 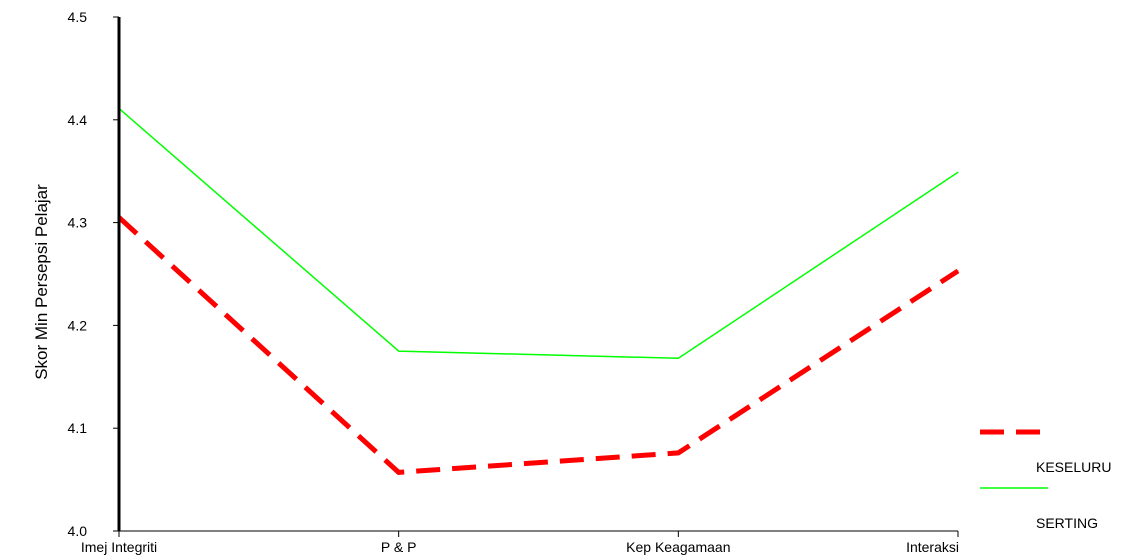 What do you see at coordinates (78, 325) in the screenshot?
I see `y-tick-label: 4.2` at bounding box center [78, 325].